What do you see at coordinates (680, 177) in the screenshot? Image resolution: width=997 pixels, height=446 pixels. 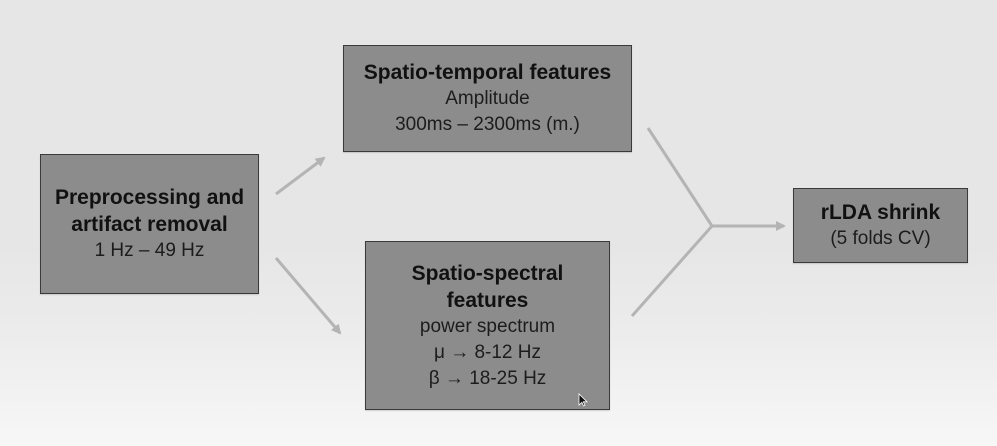 I see `merge-line-from-temporal` at bounding box center [680, 177].